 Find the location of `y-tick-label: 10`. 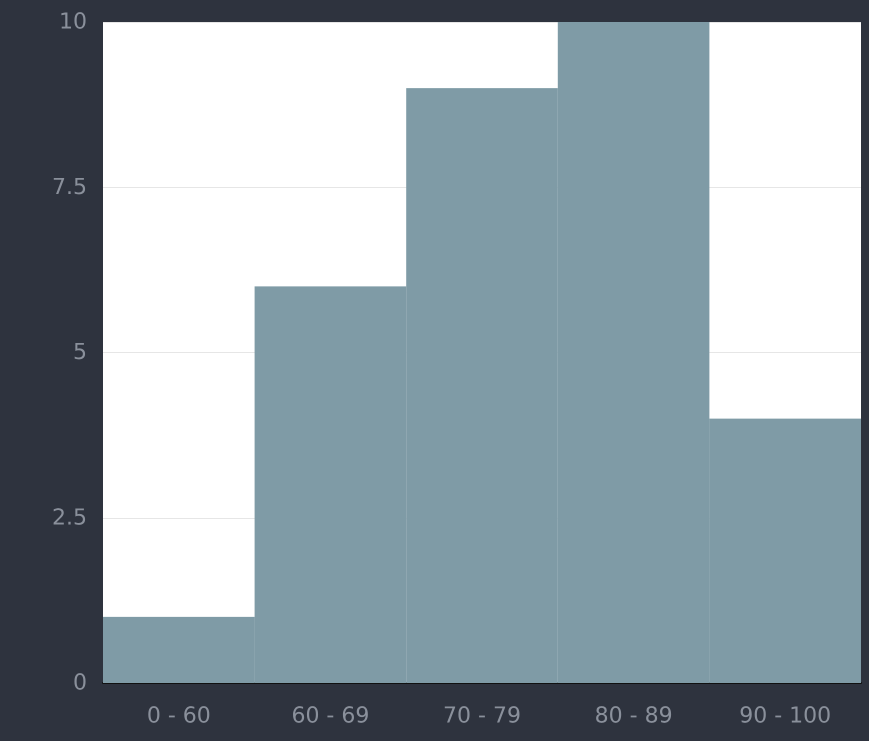

y-tick-label: 10 is located at coordinates (73, 22).